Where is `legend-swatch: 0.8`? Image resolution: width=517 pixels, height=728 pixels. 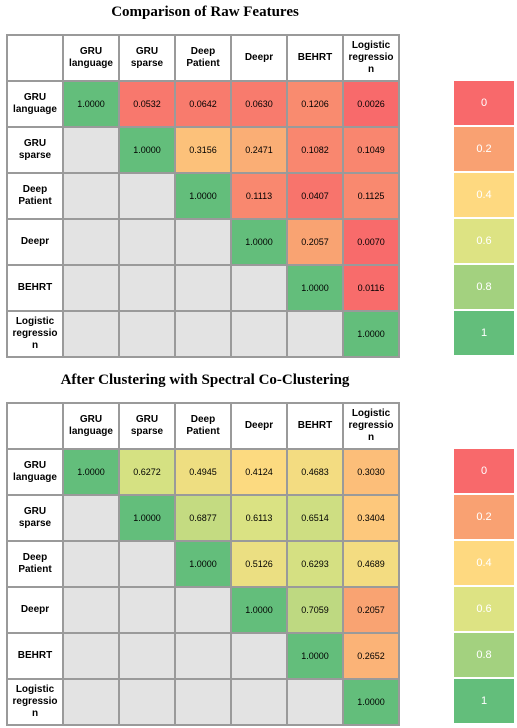
legend-swatch: 0.8 is located at coordinates (484, 287).